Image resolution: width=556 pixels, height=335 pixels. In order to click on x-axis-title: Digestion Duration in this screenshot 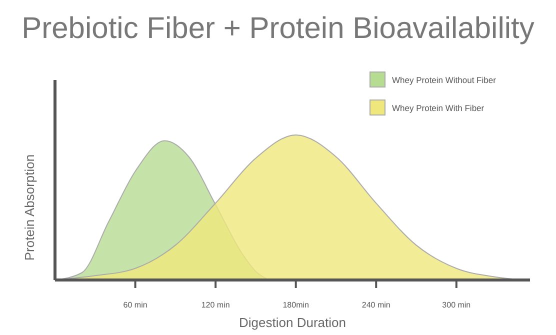, I will do `click(292, 322)`.